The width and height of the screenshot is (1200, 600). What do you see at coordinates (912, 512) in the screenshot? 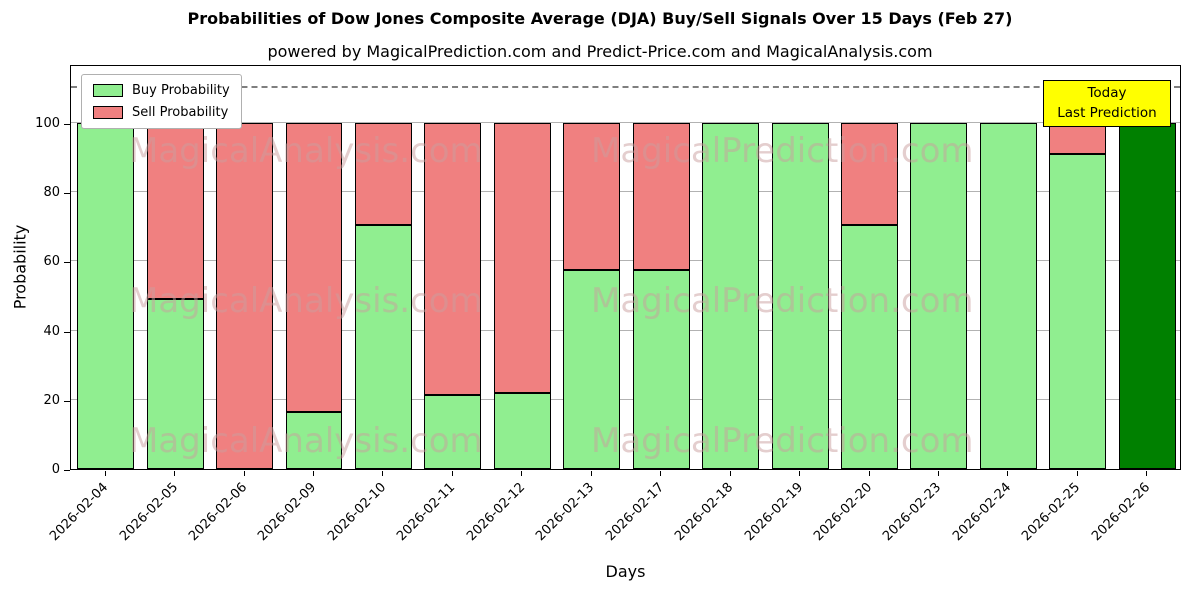
I see `x-tick-label: 2026-02-23` at bounding box center [912, 512].